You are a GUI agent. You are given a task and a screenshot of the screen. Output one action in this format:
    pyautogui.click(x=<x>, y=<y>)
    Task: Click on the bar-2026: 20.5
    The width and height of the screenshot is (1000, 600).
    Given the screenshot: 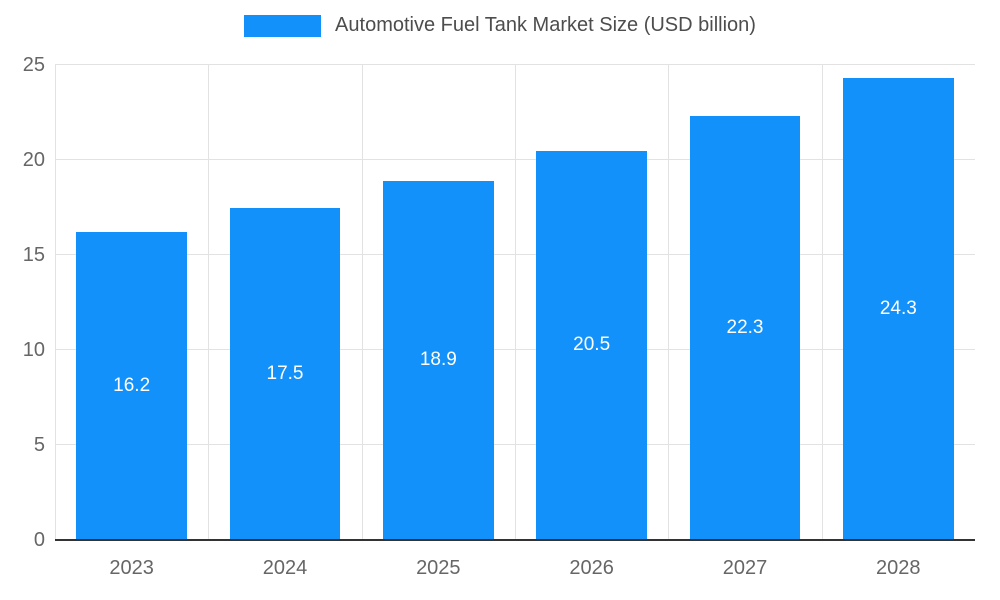 What is the action you would take?
    pyautogui.click(x=591, y=345)
    